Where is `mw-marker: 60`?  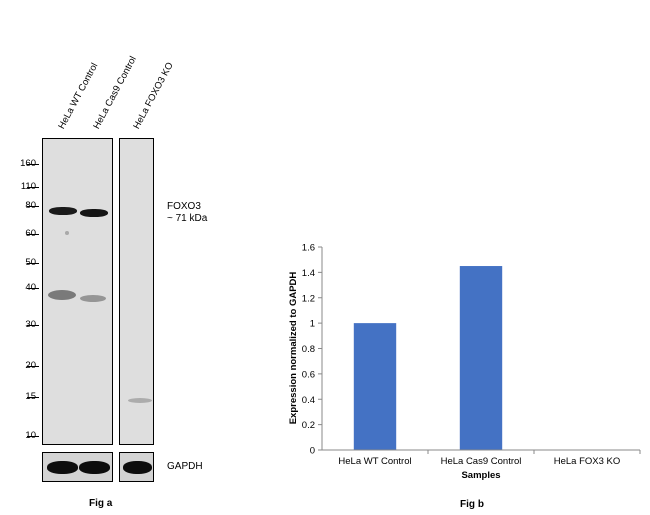 mw-marker: 60 is located at coordinates (23, 233).